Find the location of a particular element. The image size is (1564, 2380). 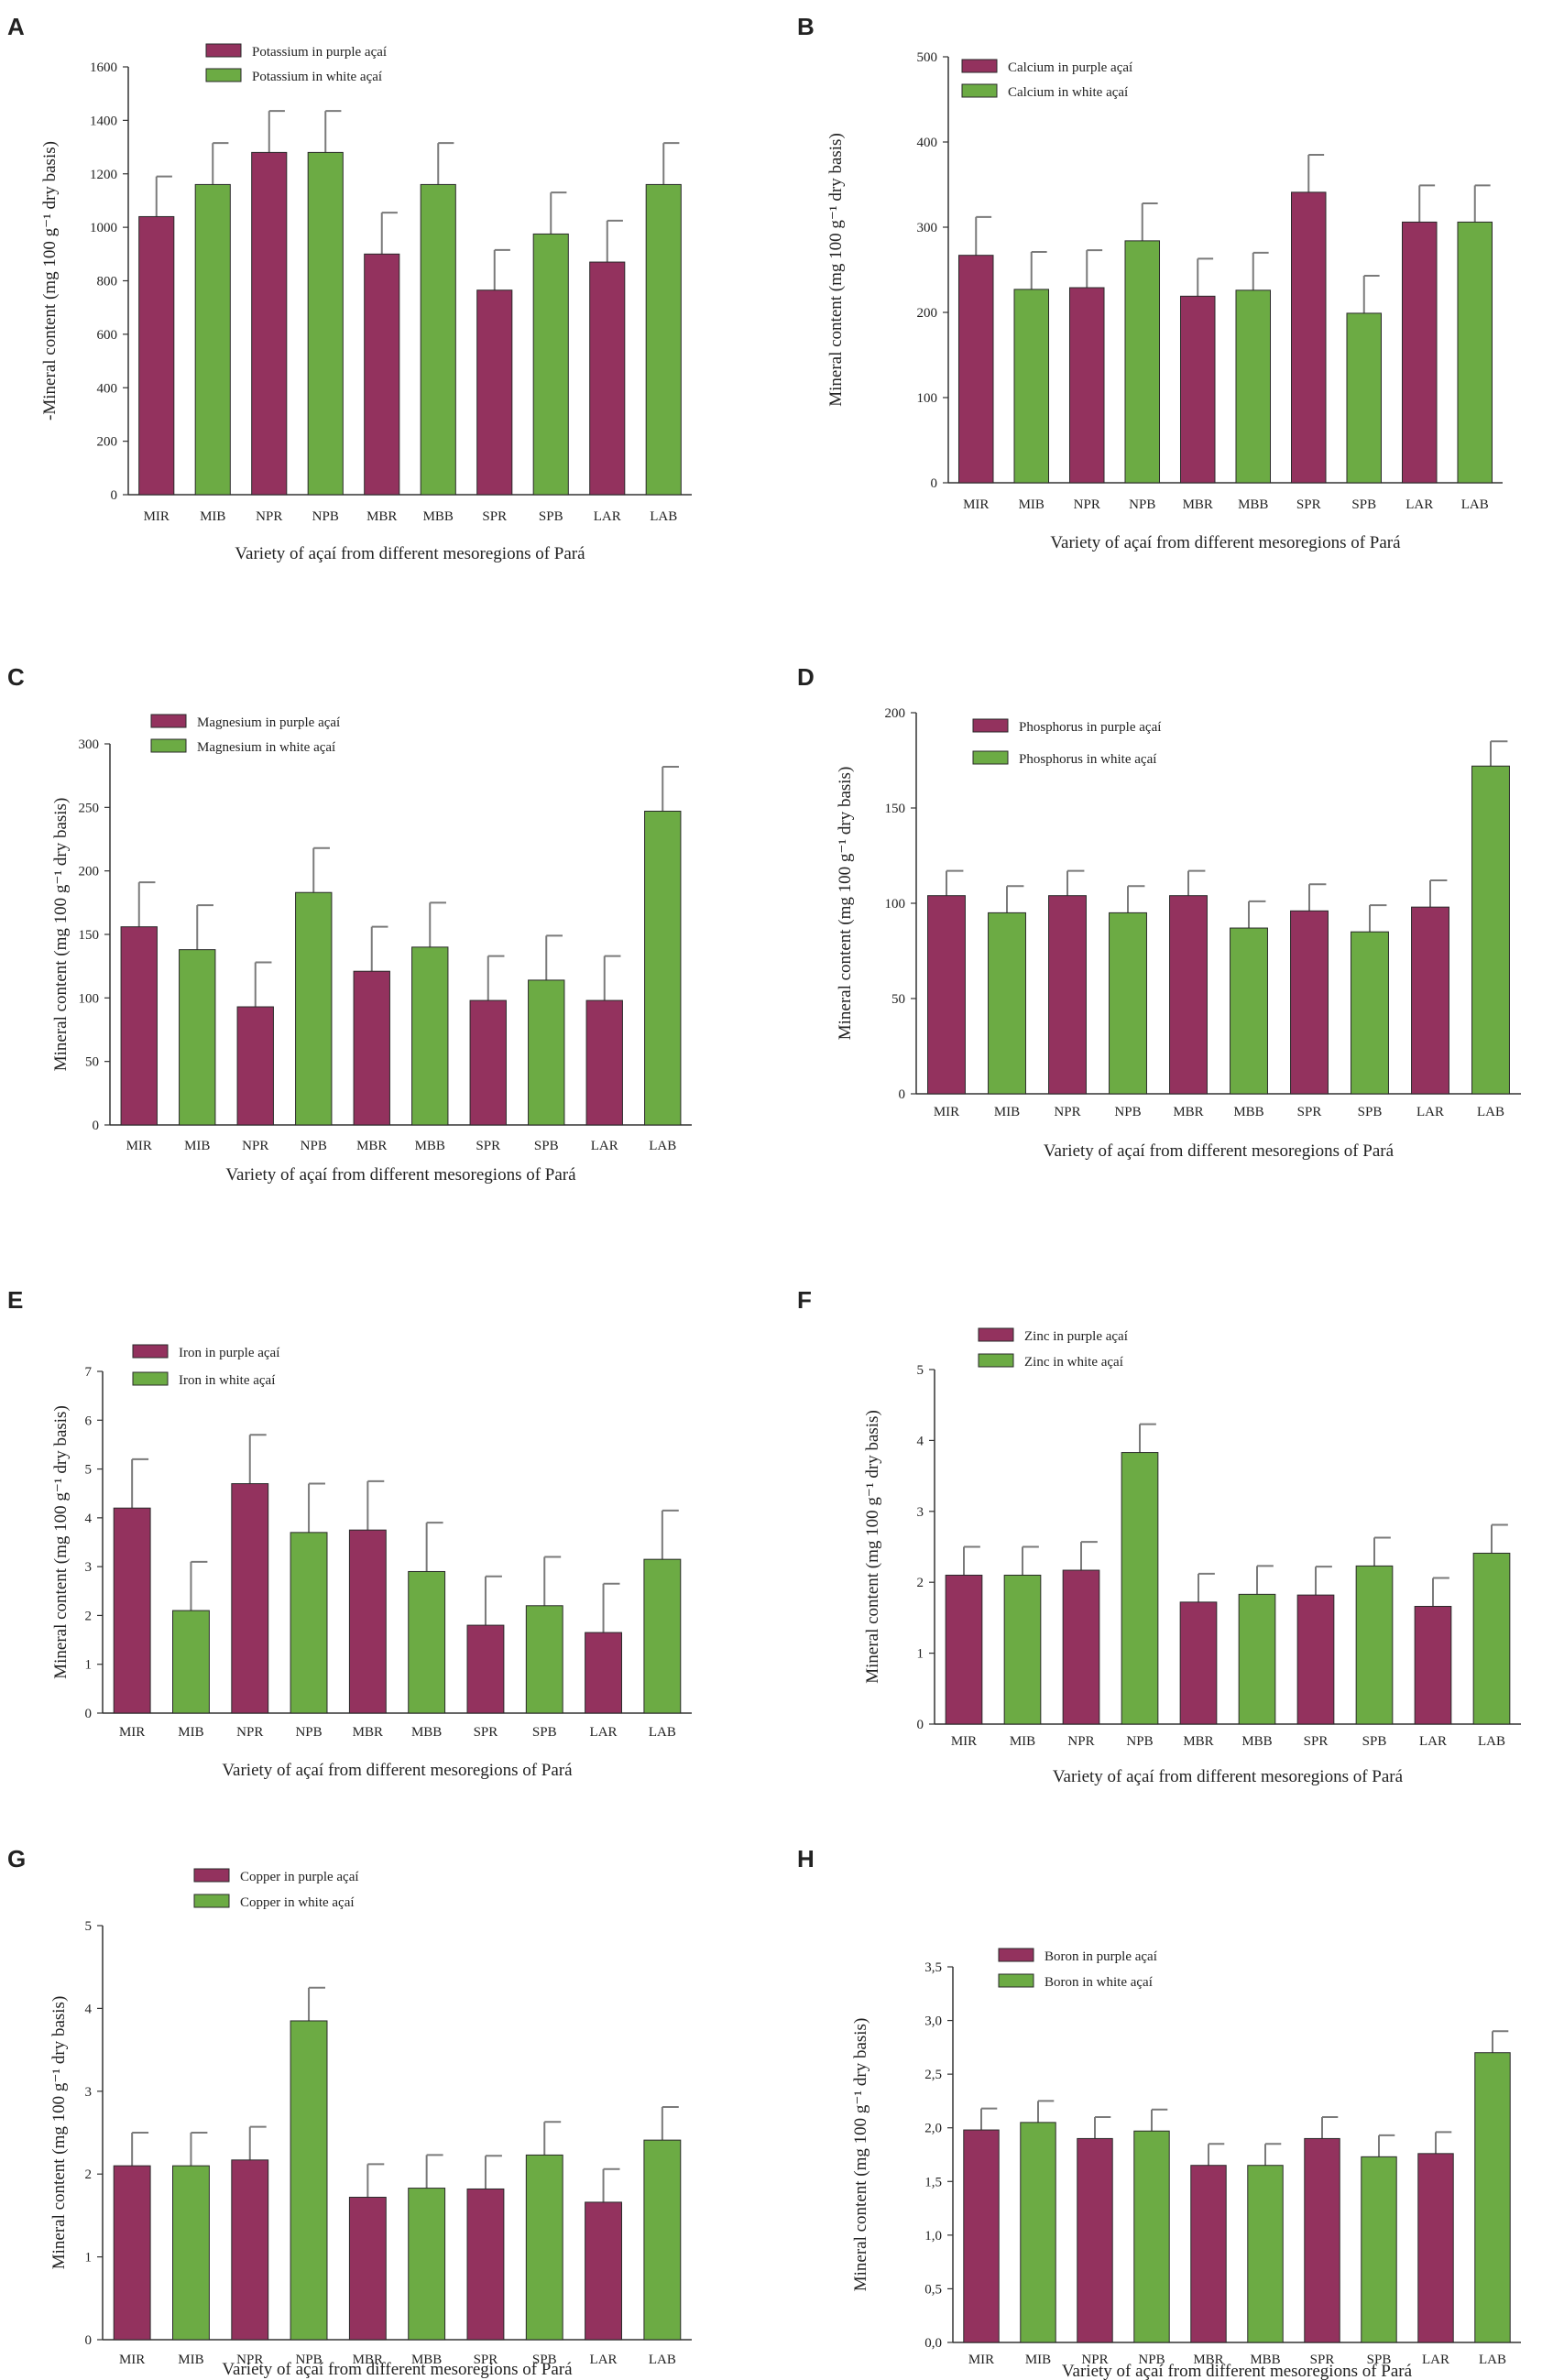

y-tick-label: 4 is located at coordinates (920, 1441).